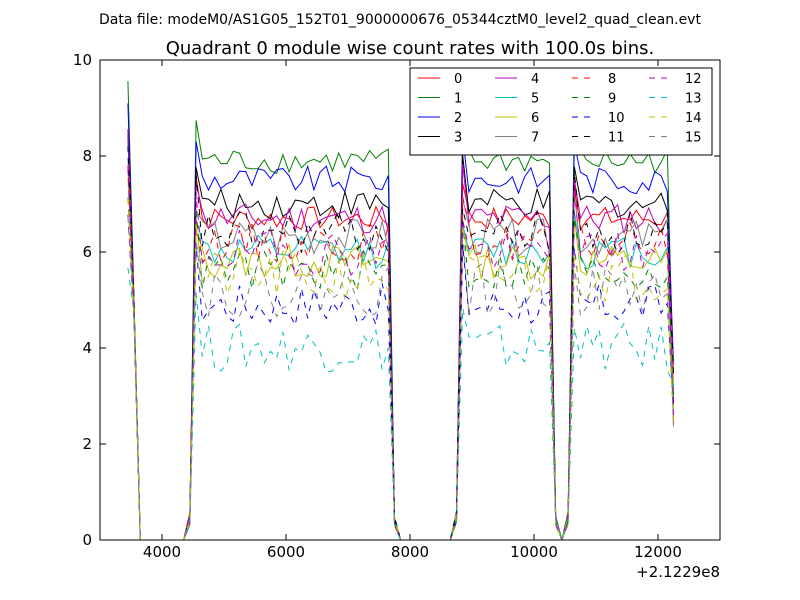 Image resolution: width=800 pixels, height=600 pixels. I want to click on legend-label-10: 10, so click(616, 118).